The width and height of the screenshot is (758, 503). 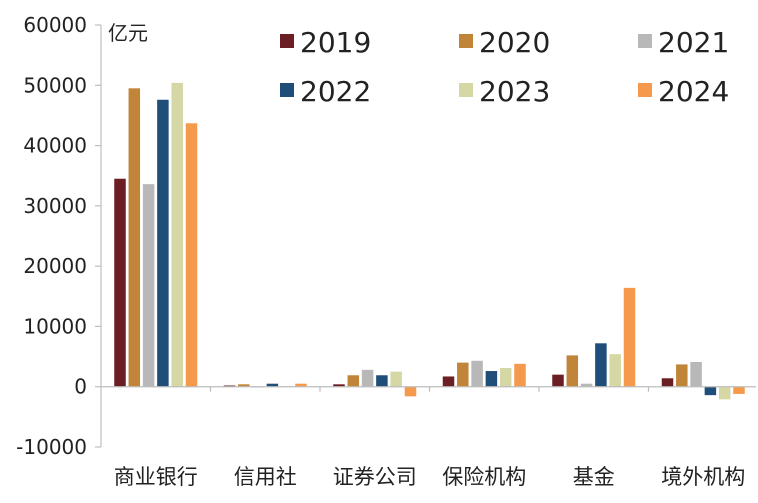 I want to click on y-tick-label: 30000, so click(x=55, y=206).